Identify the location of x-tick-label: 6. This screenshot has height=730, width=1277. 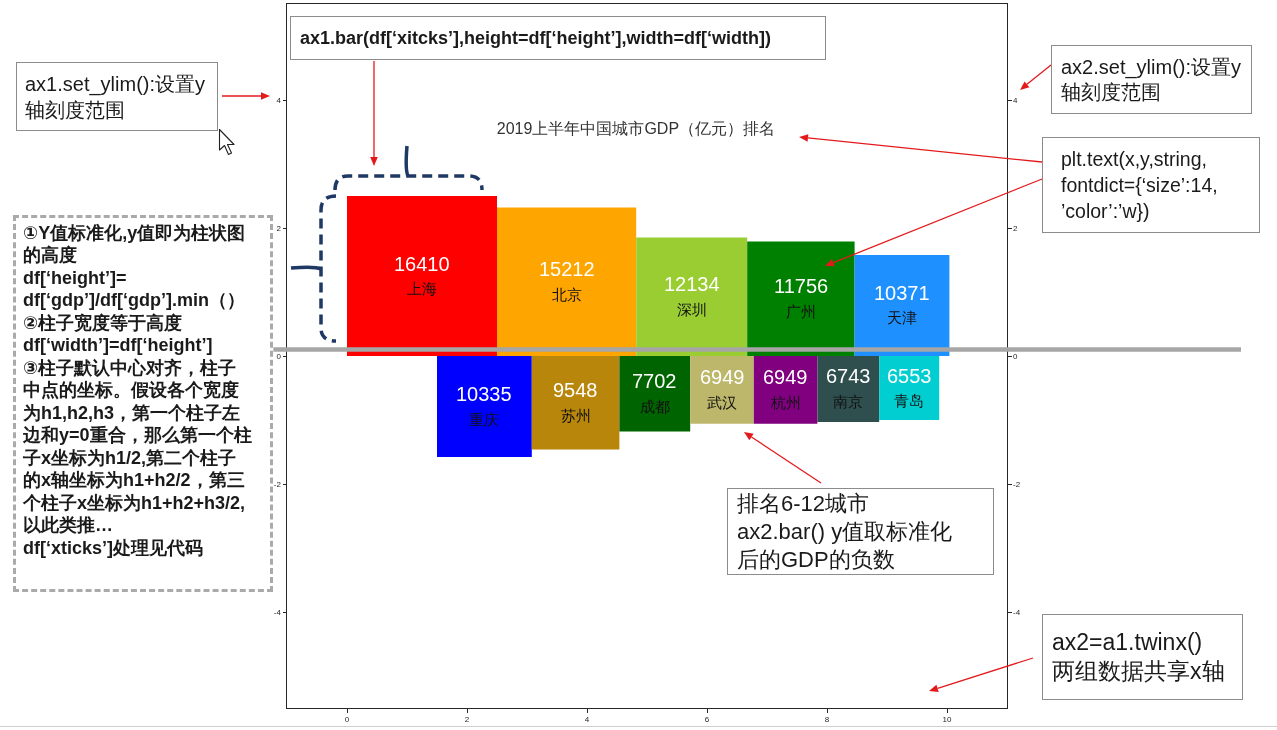
(707, 720).